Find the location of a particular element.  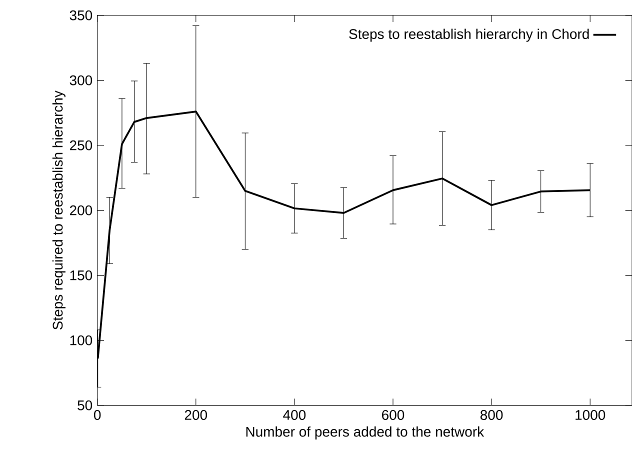

x-axis-title: Number of peers added to the network is located at coordinates (365, 433).